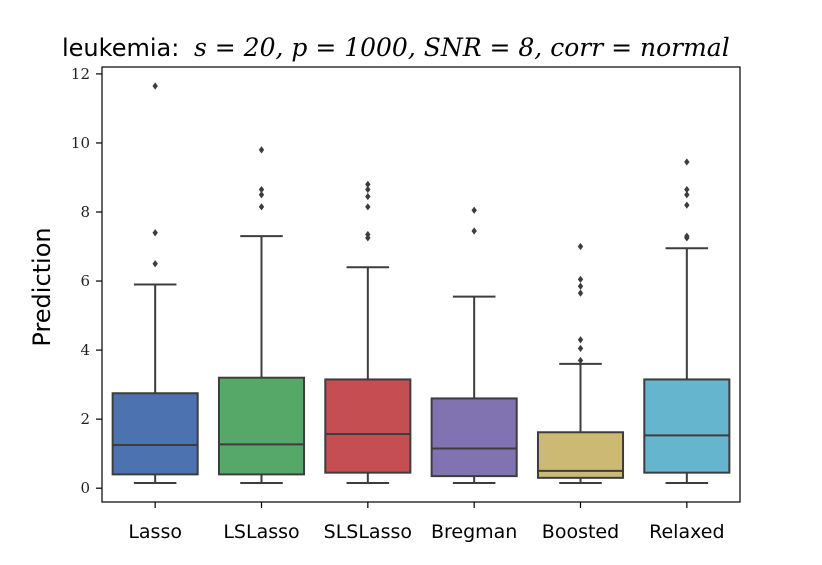  Describe the element at coordinates (85, 212) in the screenshot. I see `y-tick-label: 8` at that location.